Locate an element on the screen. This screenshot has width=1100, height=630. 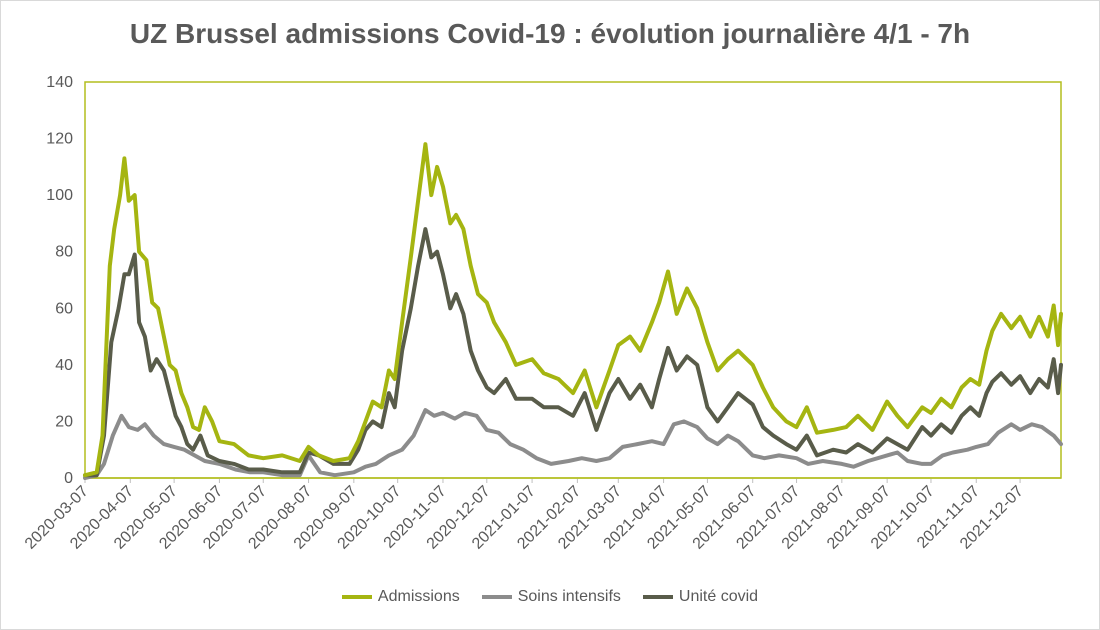
y-tick-label: 120 is located at coordinates (59, 139).